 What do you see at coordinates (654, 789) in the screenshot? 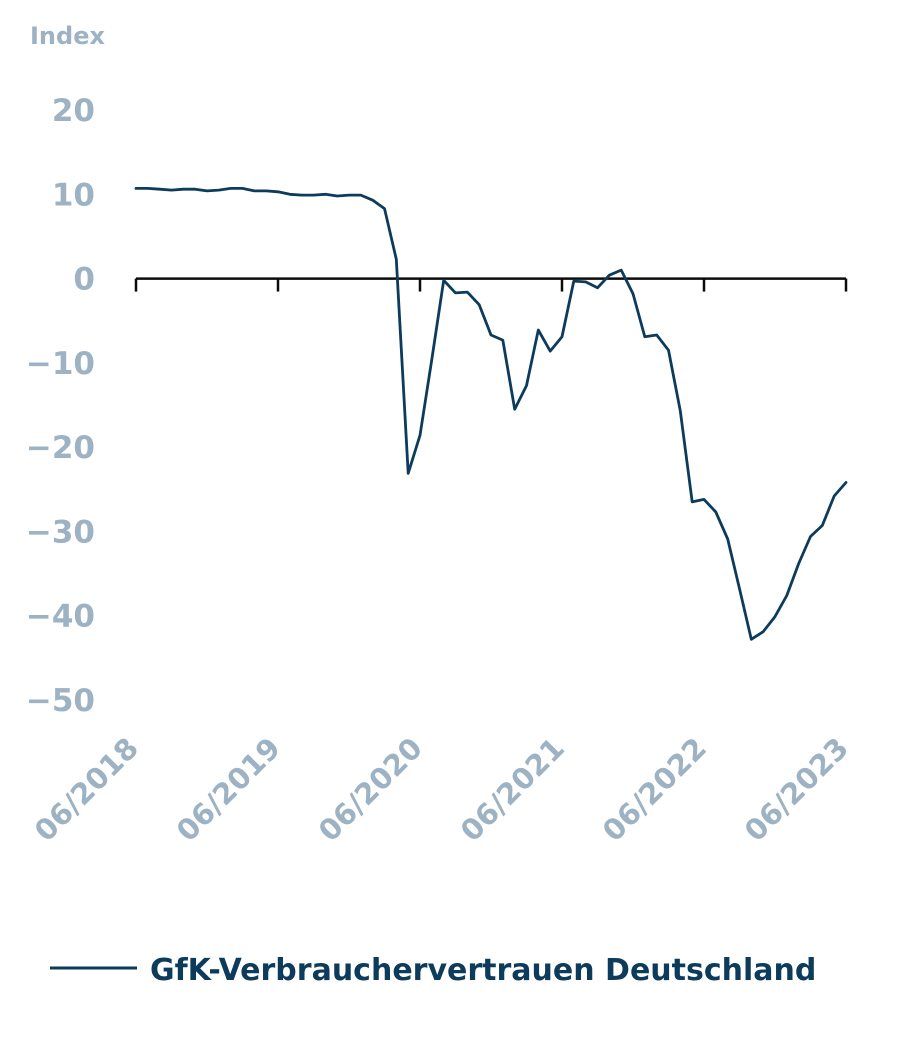
I see `x-tick-label: 06/2022` at bounding box center [654, 789].